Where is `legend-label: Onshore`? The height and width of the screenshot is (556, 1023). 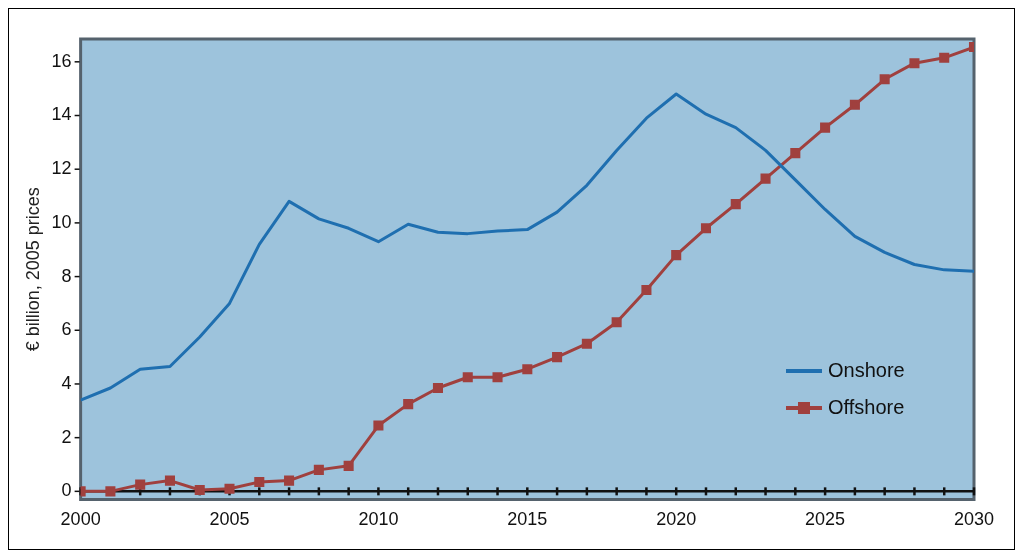 legend-label: Onshore is located at coordinates (866, 371).